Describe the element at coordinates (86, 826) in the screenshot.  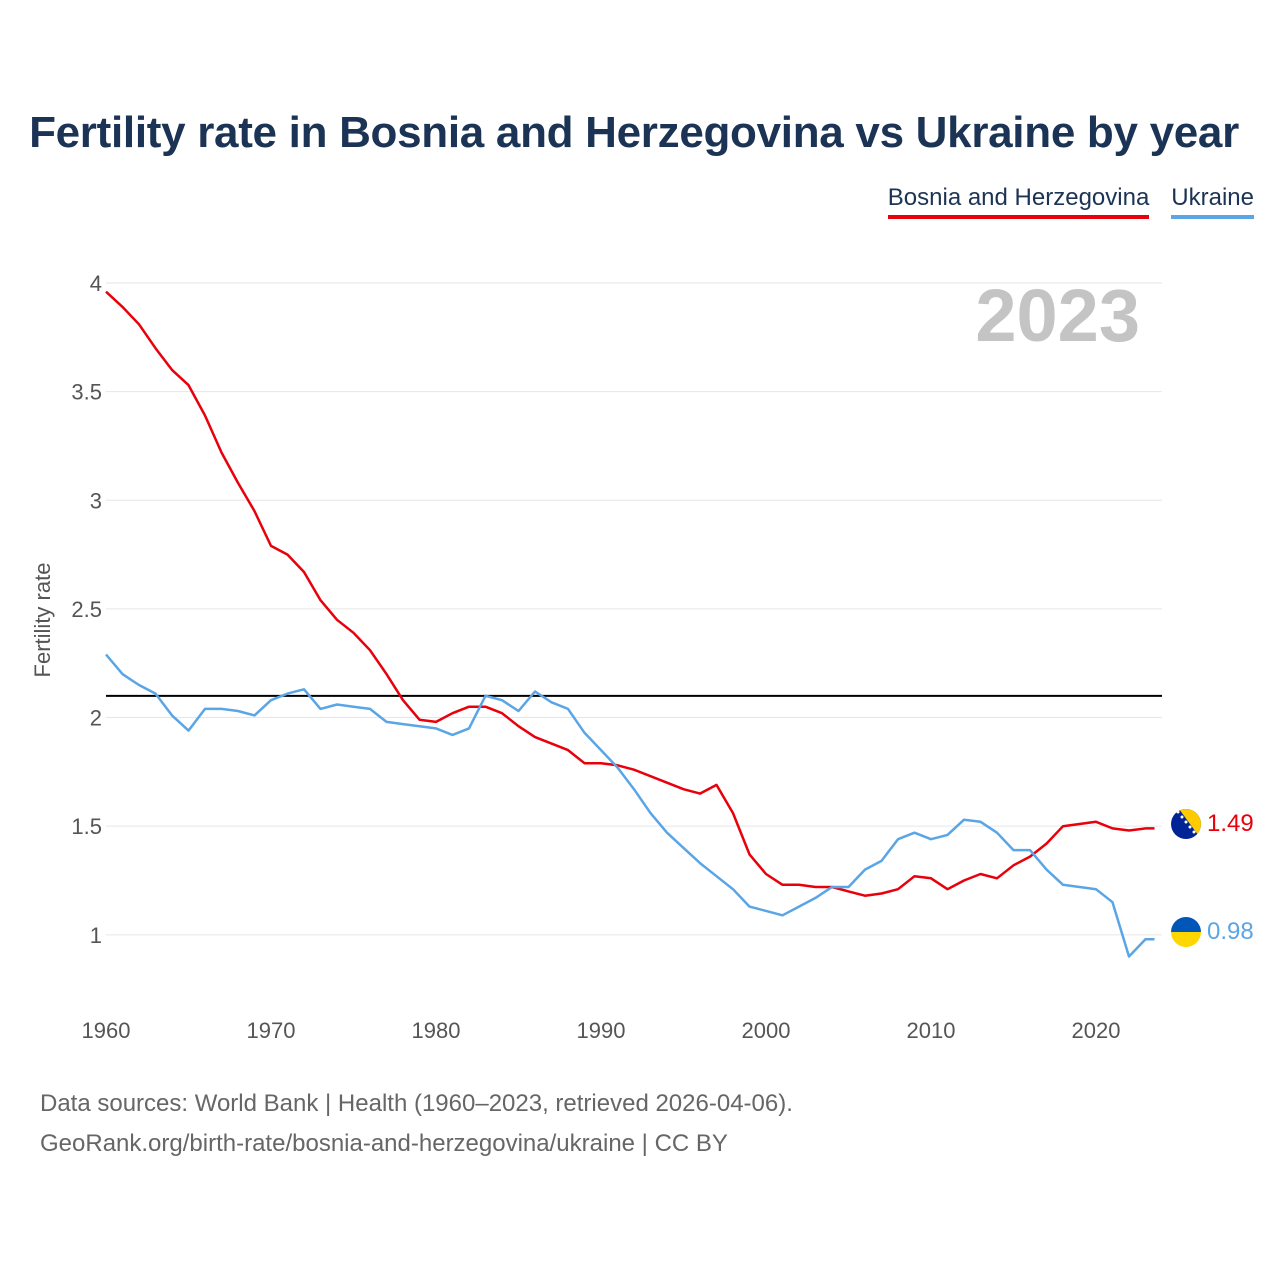
I see `y-tick-label: 1.5` at that location.